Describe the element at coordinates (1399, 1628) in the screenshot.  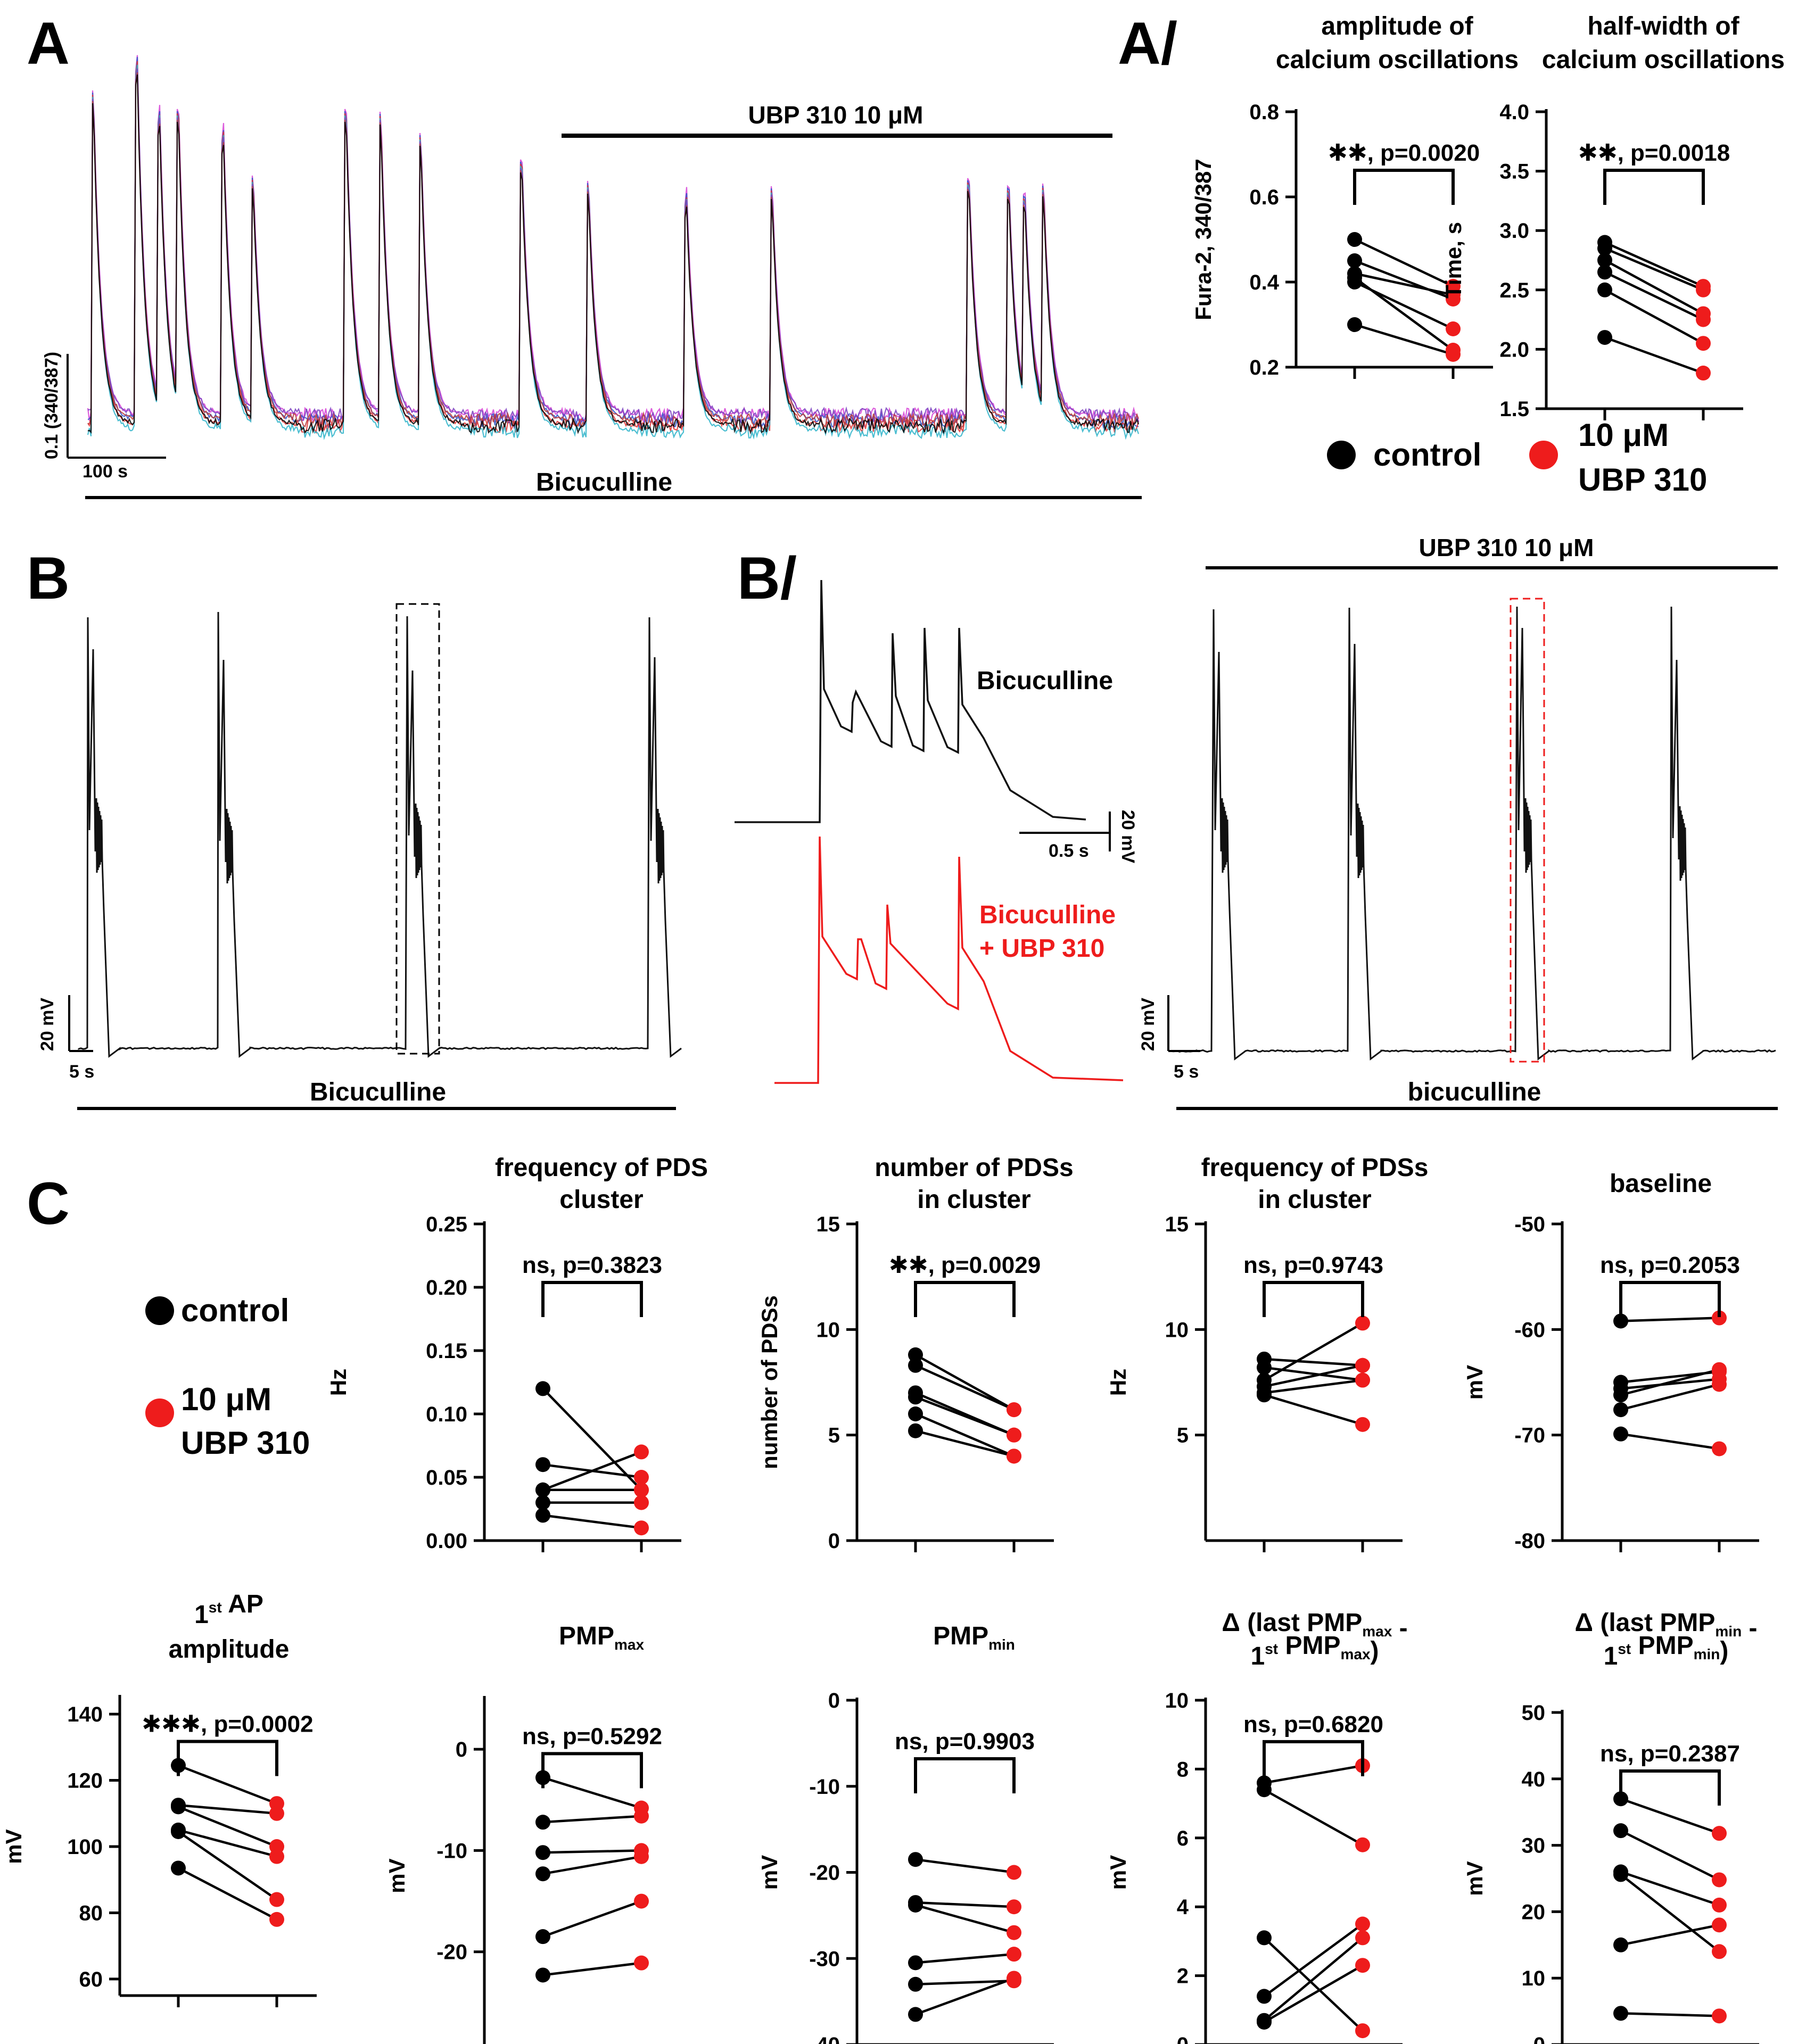
I see `title-span: -` at that location.